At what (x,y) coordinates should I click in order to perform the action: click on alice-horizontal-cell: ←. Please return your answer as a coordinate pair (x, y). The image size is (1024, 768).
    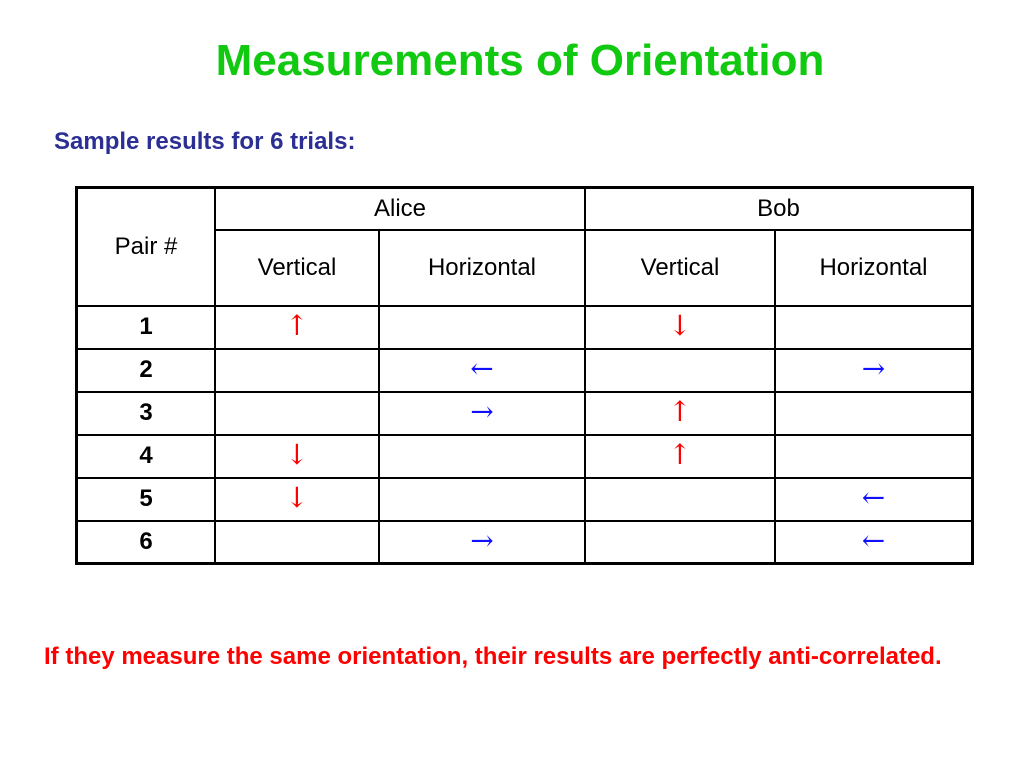
    Looking at the image, I should click on (482, 370).